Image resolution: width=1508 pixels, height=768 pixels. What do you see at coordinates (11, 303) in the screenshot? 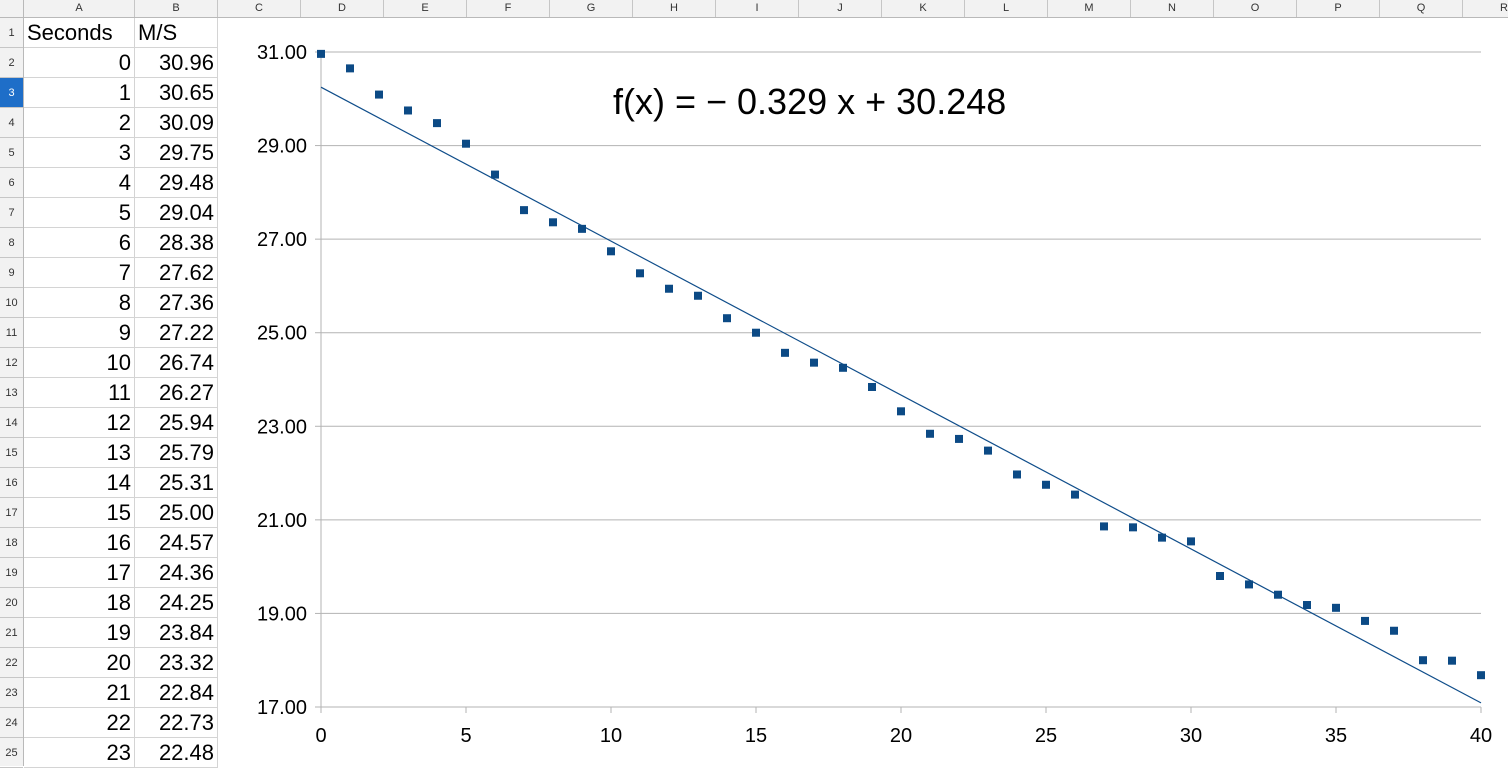
I see `row-header-10: 10` at bounding box center [11, 303].